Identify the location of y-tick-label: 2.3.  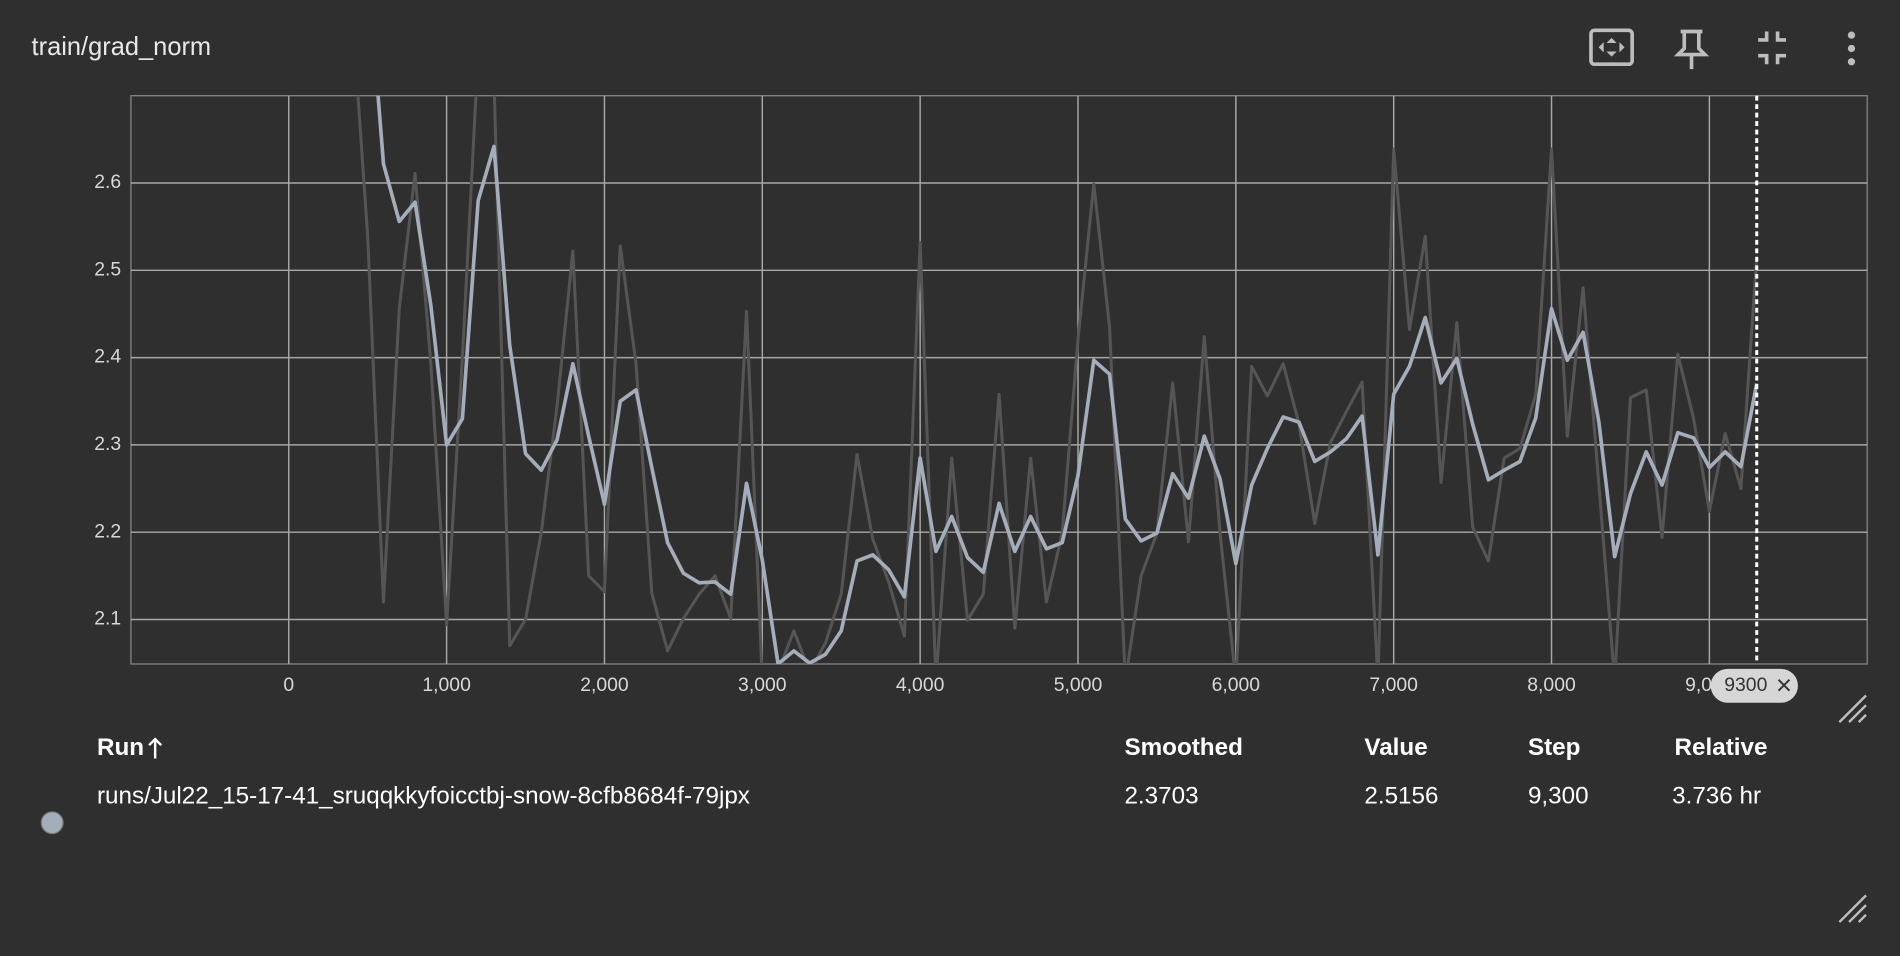
(107, 444).